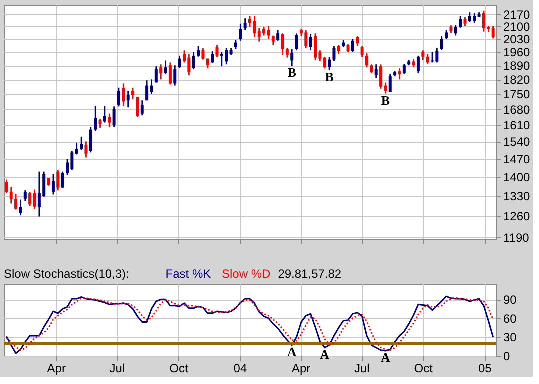  What do you see at coordinates (507, 357) in the screenshot?
I see `y-tick-label: 0` at bounding box center [507, 357].